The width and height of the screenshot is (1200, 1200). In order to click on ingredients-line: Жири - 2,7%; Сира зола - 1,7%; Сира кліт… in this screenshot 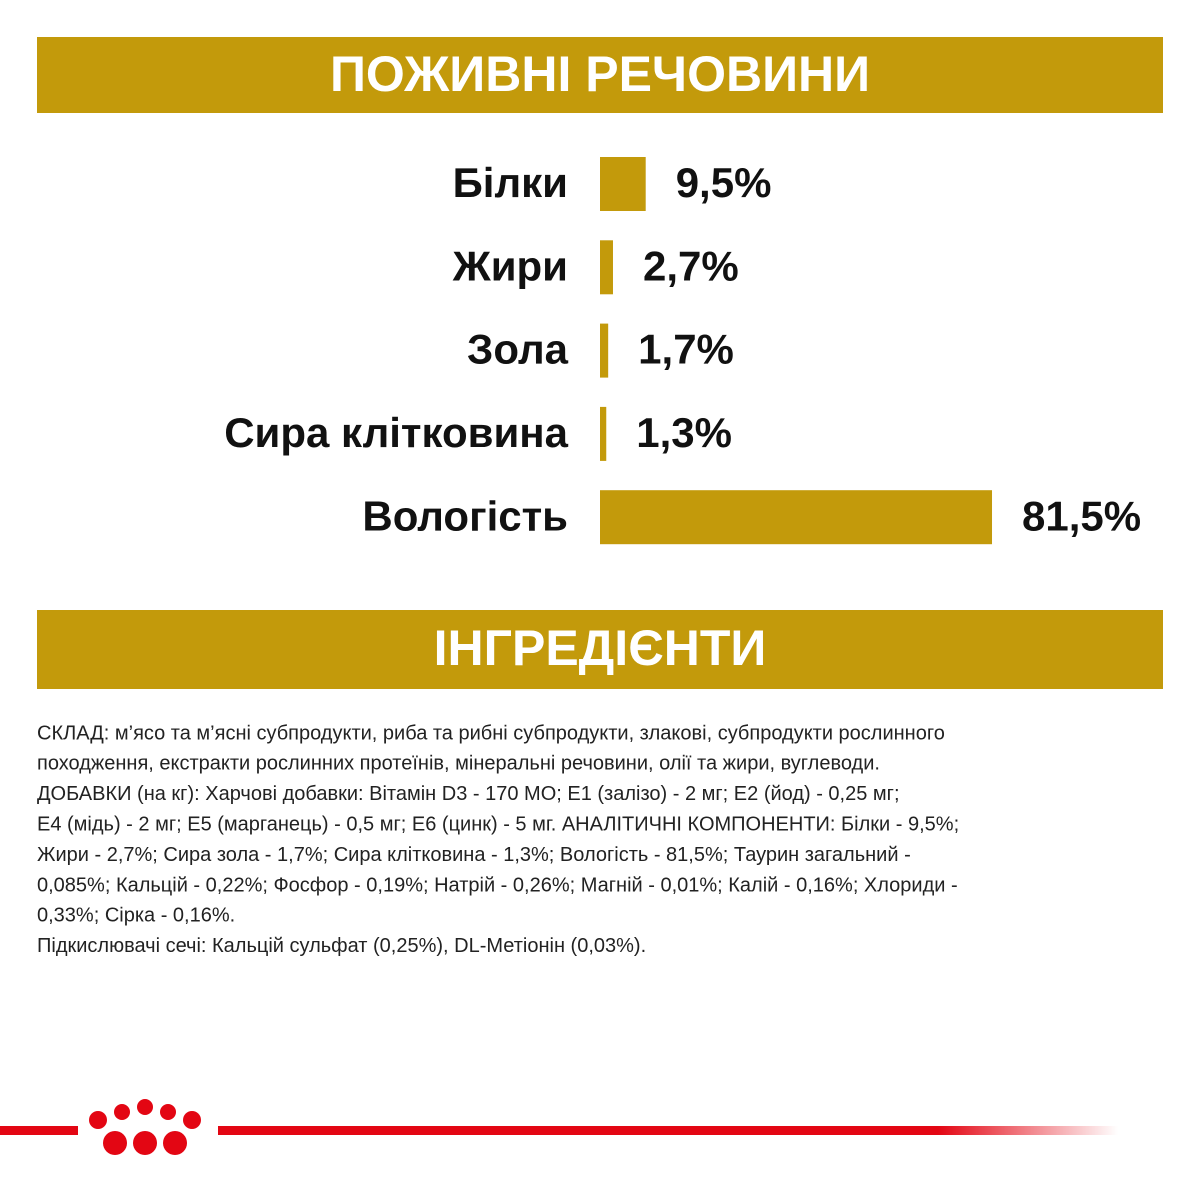, I will do `click(474, 855)`.